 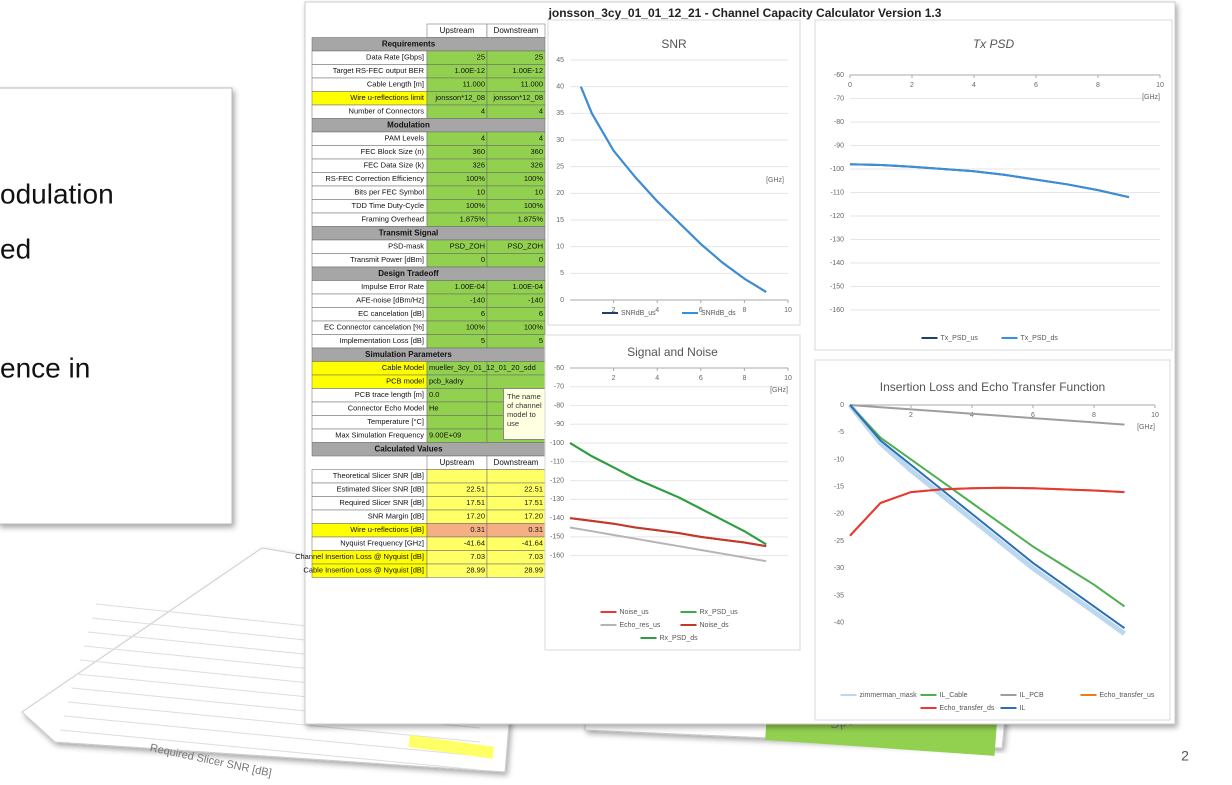 I want to click on chart-title: Tx PSD, so click(x=994, y=44).